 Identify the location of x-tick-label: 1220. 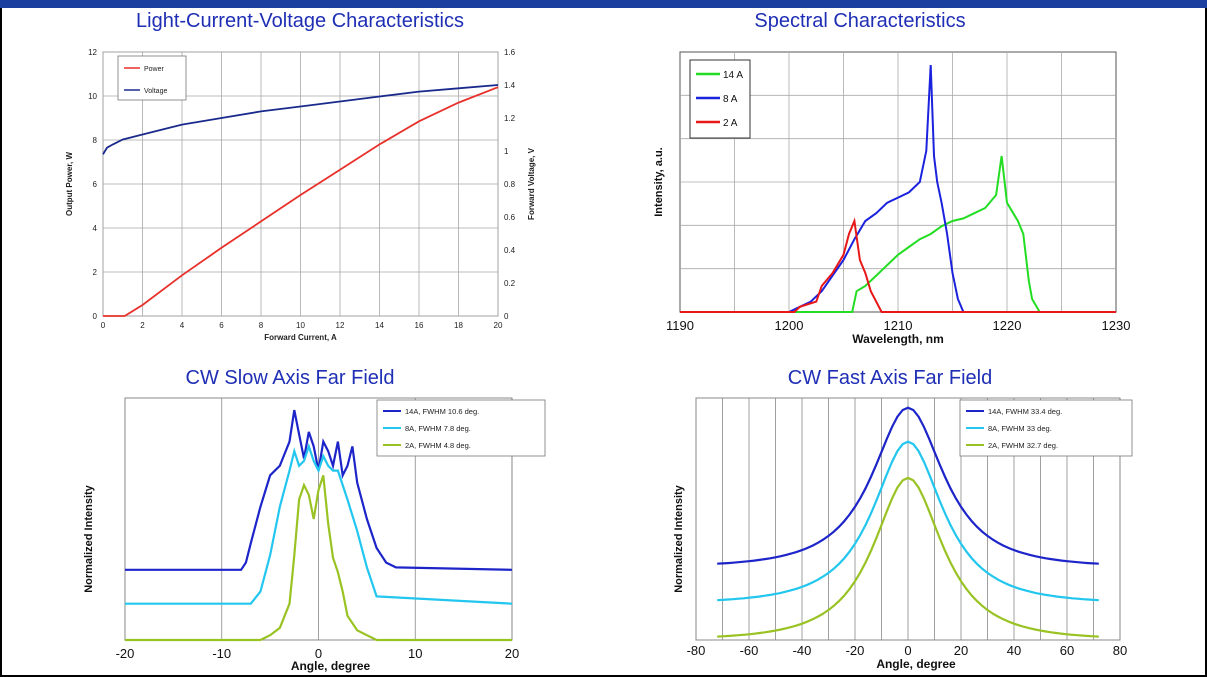
(1007, 325).